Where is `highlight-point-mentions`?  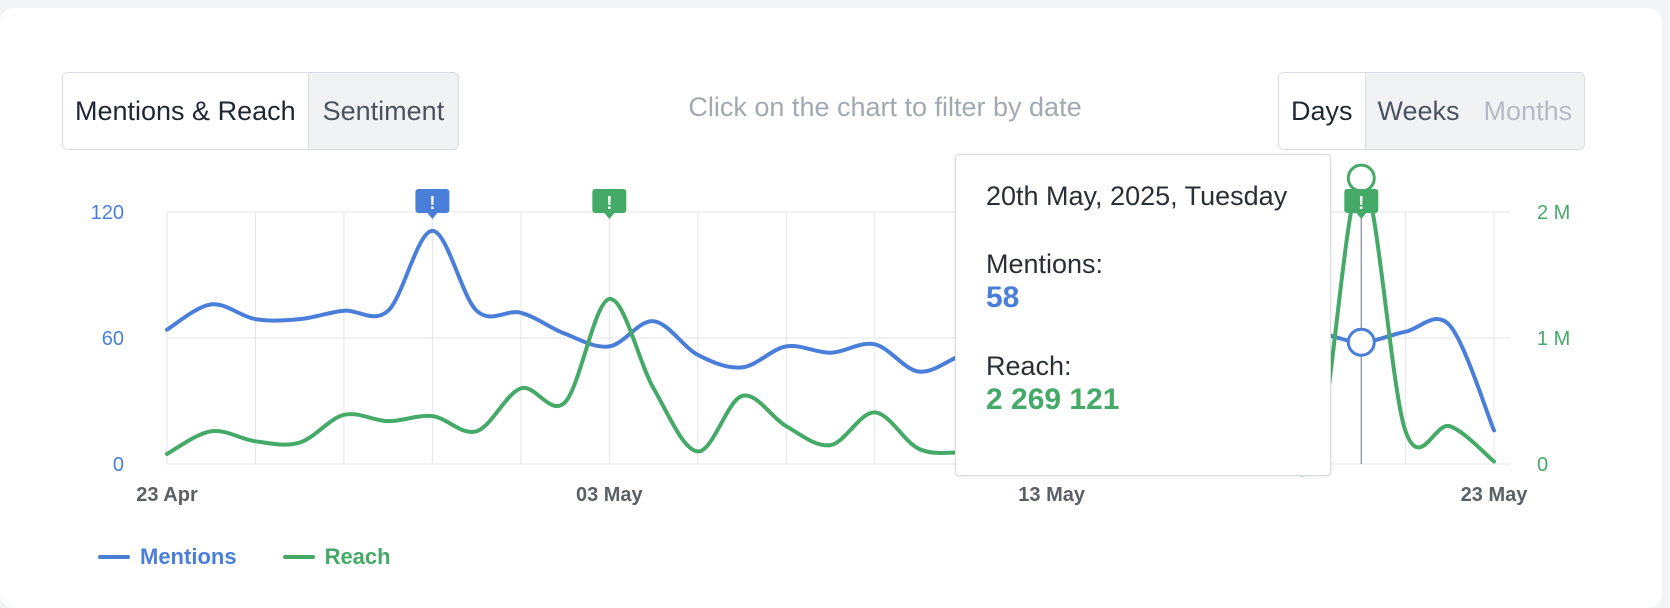 highlight-point-mentions is located at coordinates (1361, 342).